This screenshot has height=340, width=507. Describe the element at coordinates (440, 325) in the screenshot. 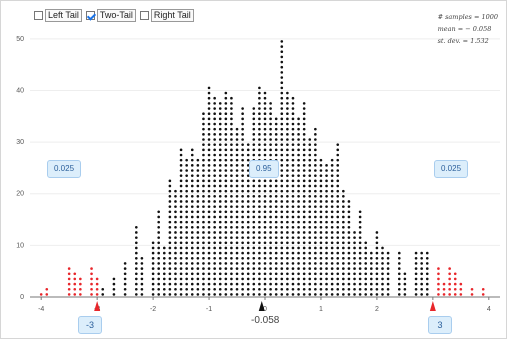

I see `right-cutoff-input: 3` at that location.